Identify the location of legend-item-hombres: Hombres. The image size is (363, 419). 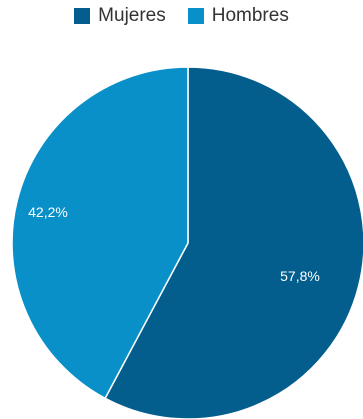
(238, 16).